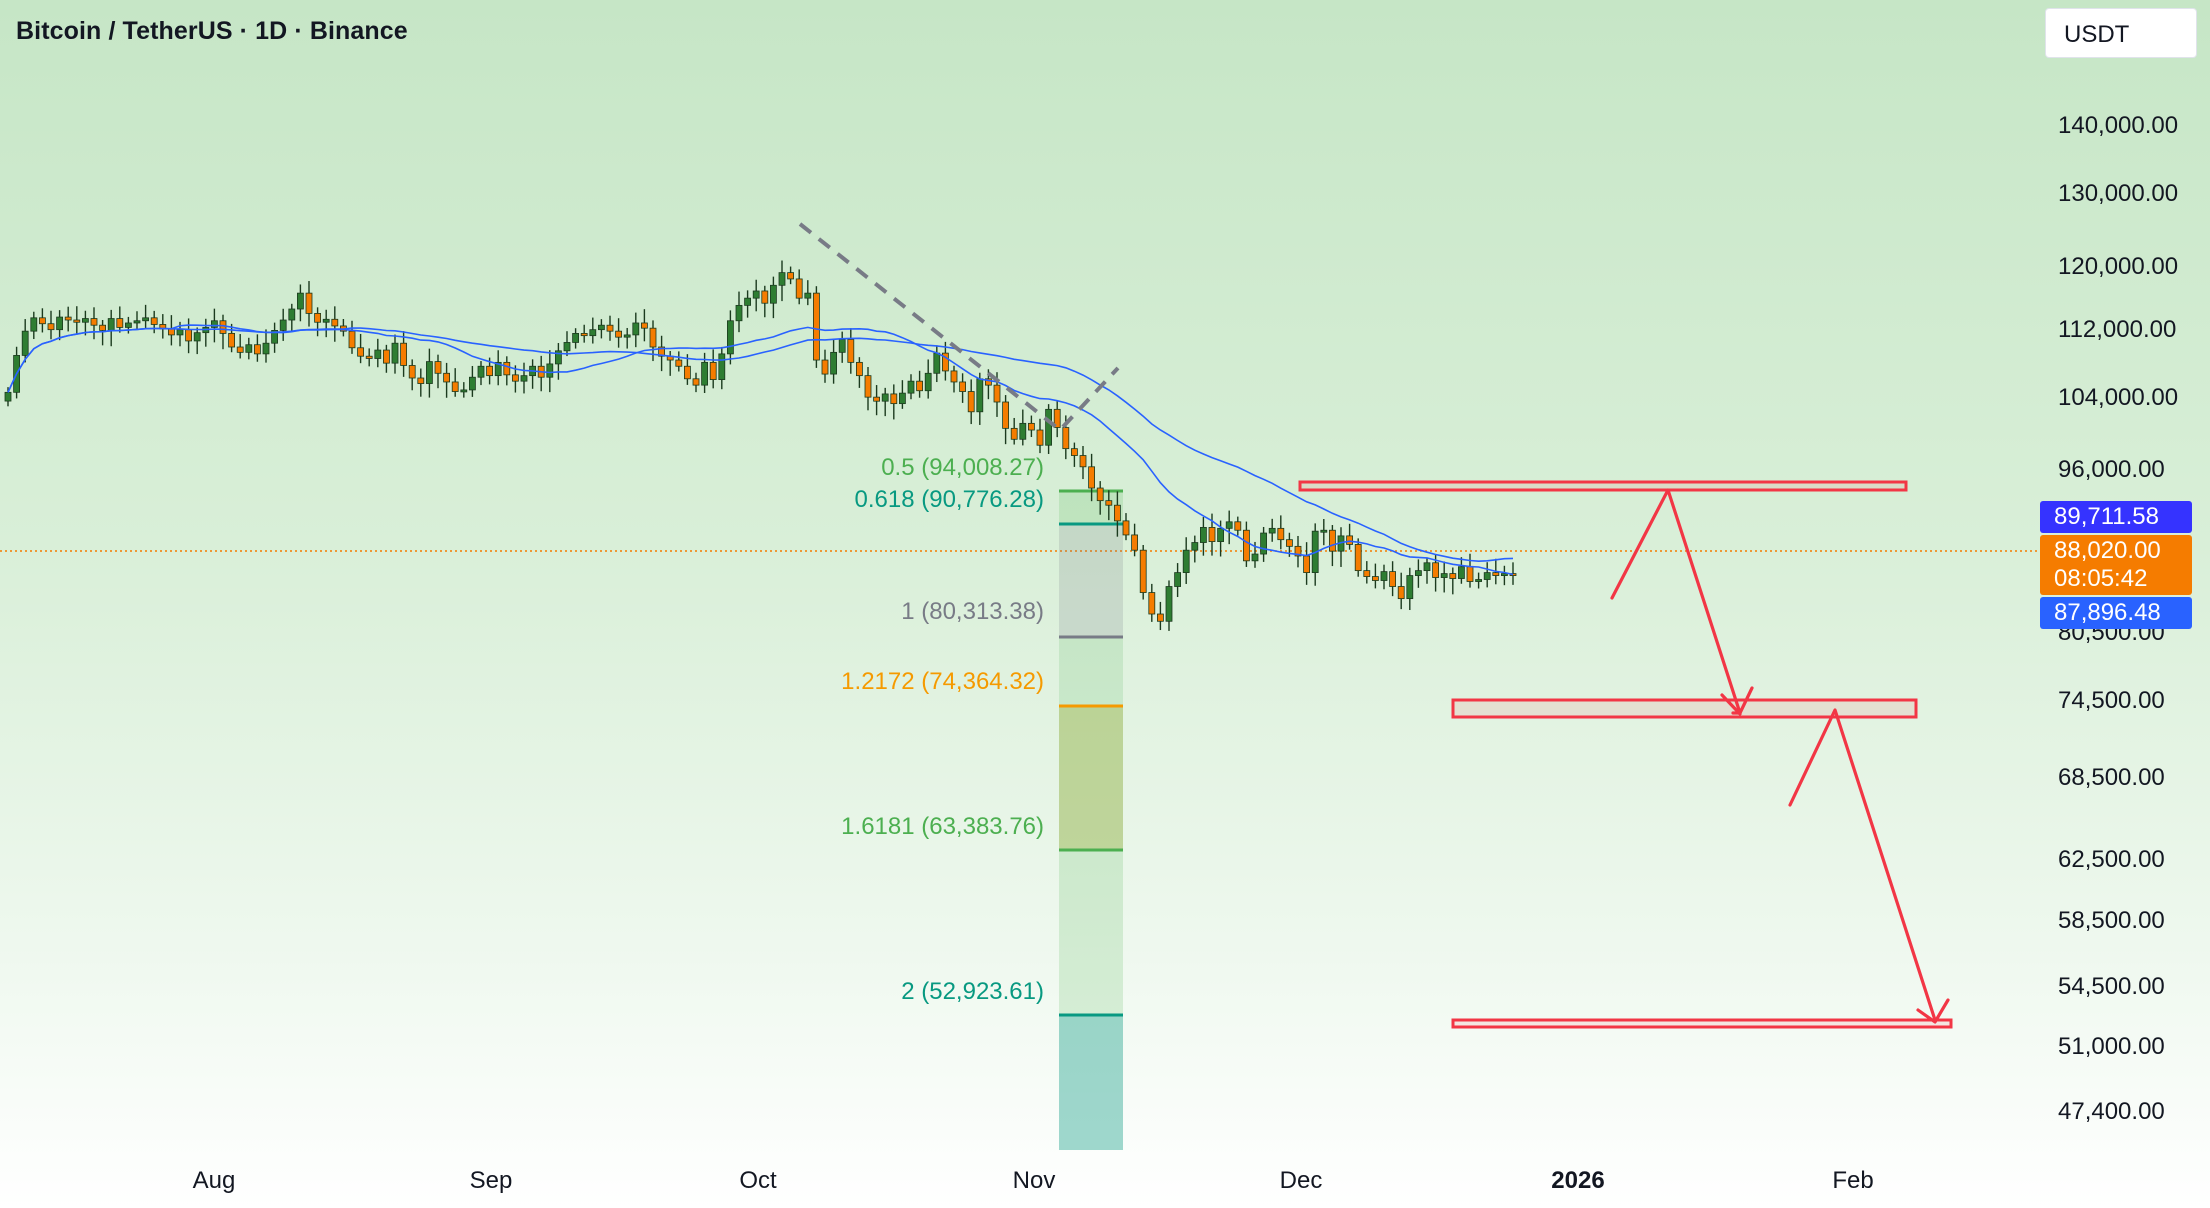 This screenshot has height=1208, width=2210. I want to click on price-tick-label: 47,400.00, so click(2111, 1111).